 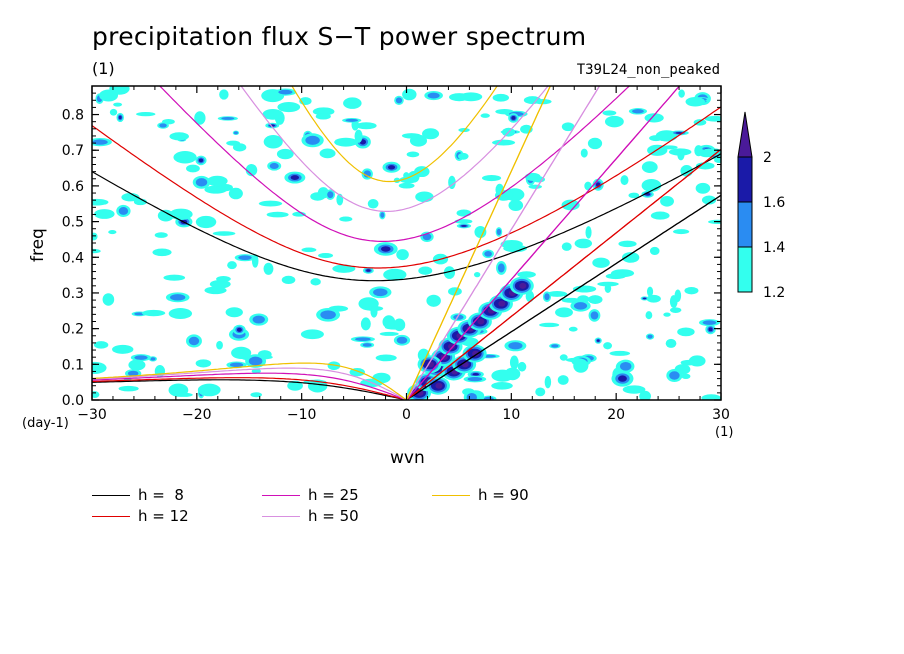 I want to click on legend-label: h = 8, so click(x=161, y=495).